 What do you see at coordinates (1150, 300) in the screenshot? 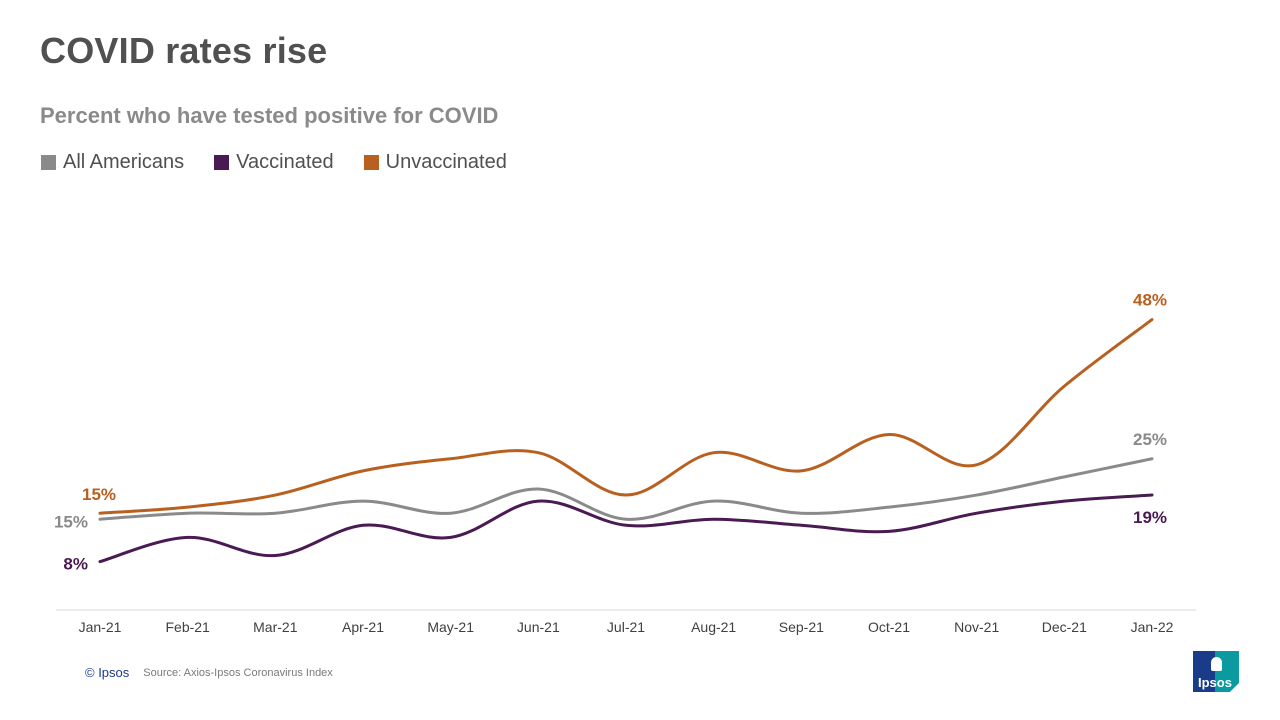
I see `data-label-unvaccinated-last: 48%` at bounding box center [1150, 300].